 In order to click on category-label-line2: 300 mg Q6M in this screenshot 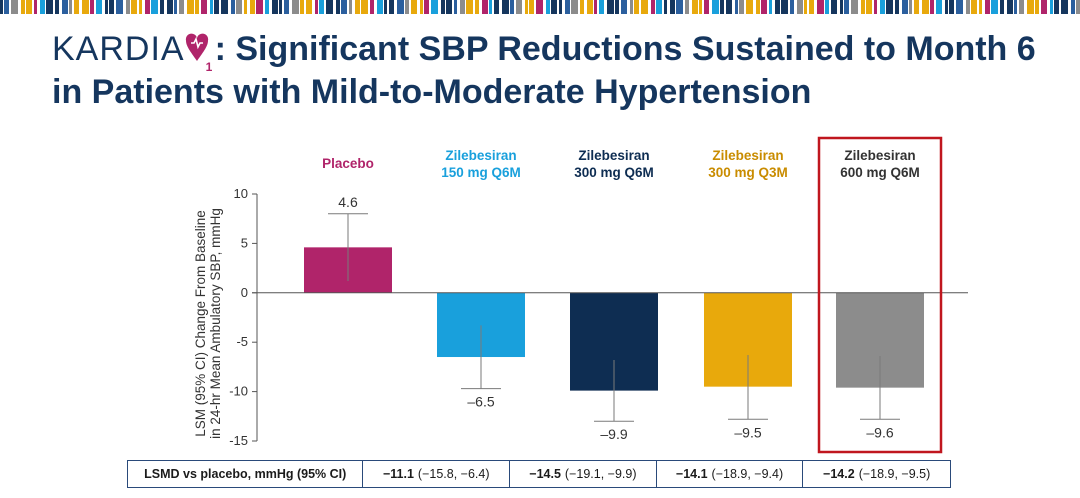, I will do `click(614, 172)`.